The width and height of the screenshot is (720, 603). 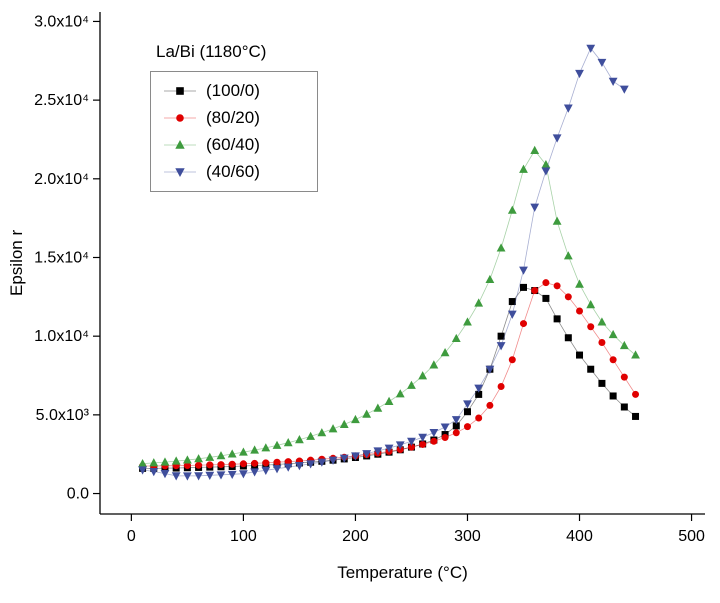 I want to click on svg-text: 0, so click(x=131, y=536).